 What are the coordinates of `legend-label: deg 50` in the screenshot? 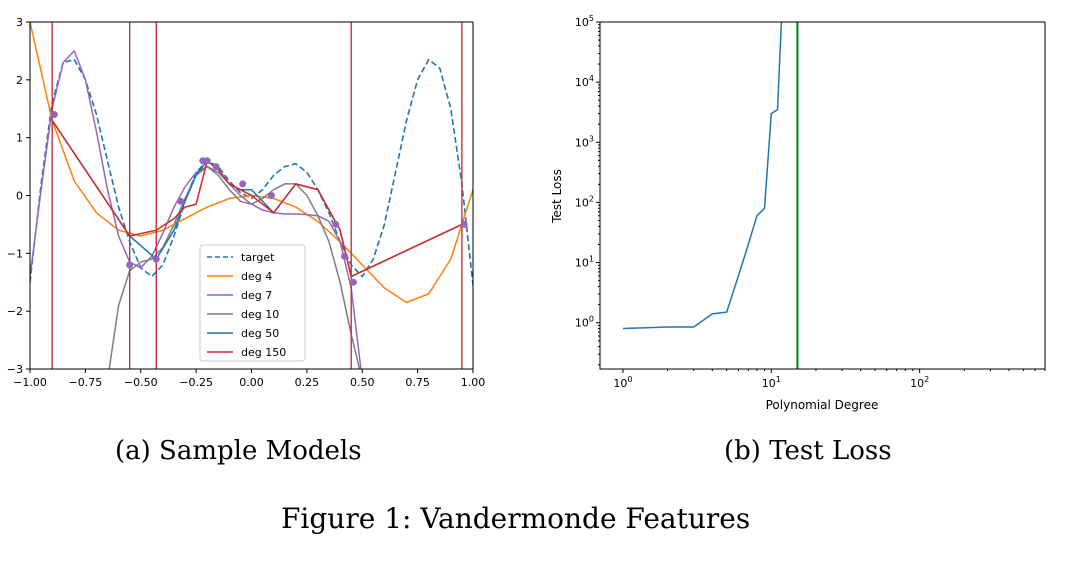 It's located at (260, 333).